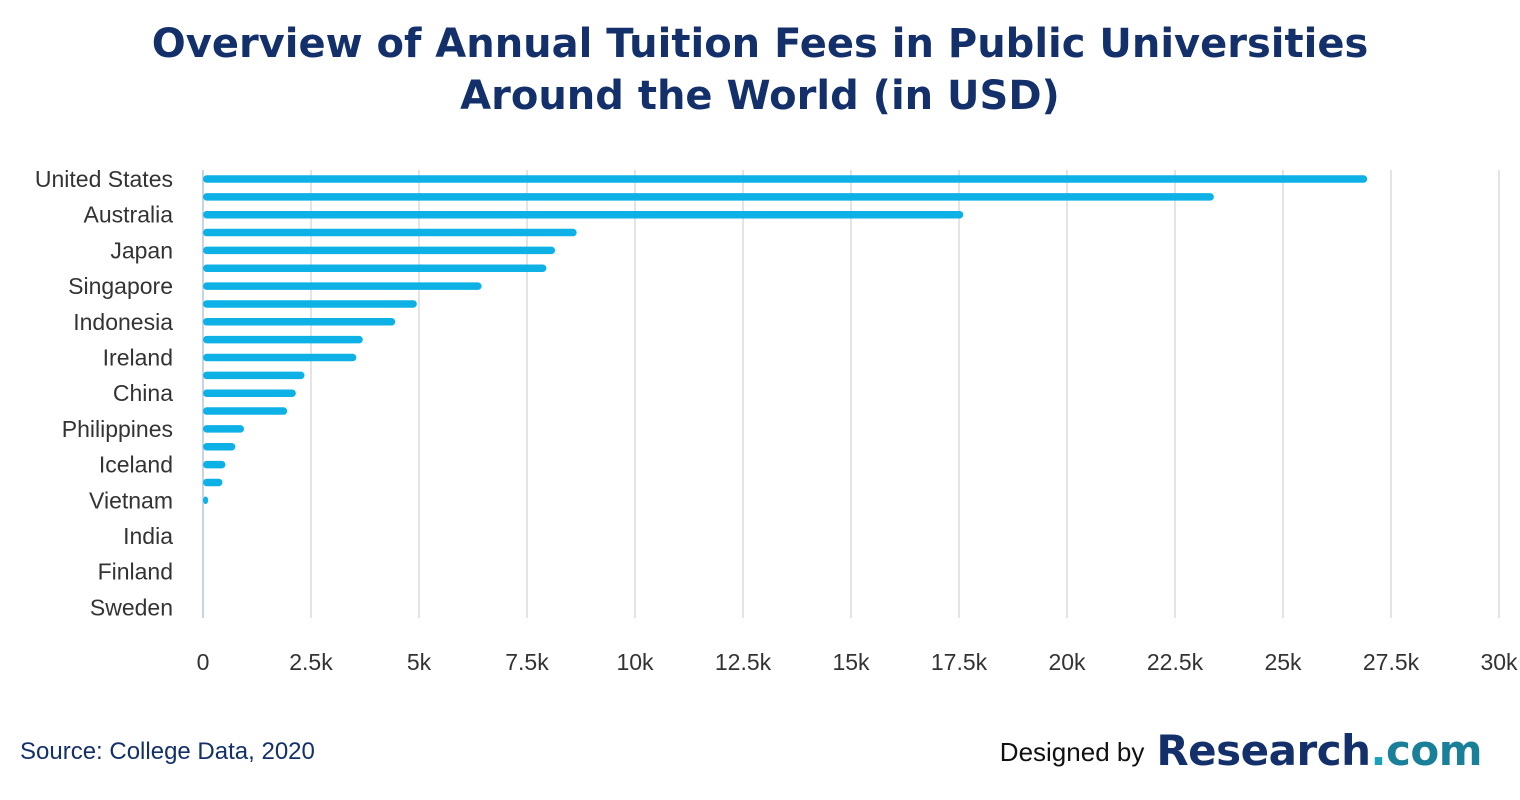  Describe the element at coordinates (419, 662) in the screenshot. I see `x-tick-label: 5k` at that location.